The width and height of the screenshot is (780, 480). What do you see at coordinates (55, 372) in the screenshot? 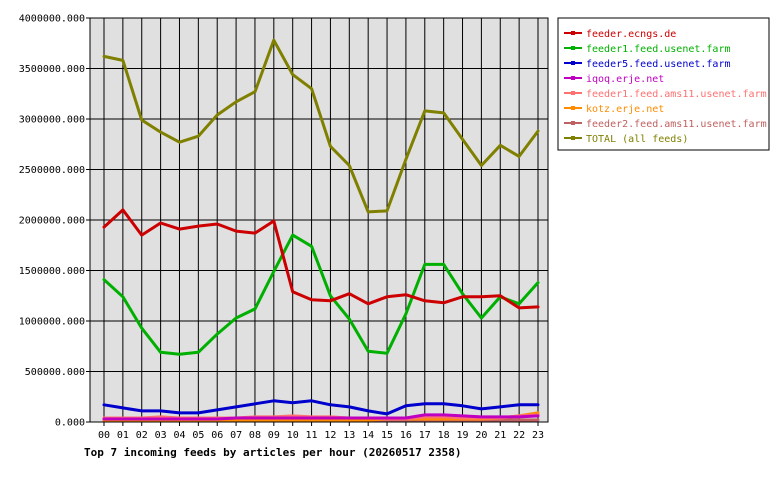
I see `y-tick-label: 500000.000` at bounding box center [55, 372].